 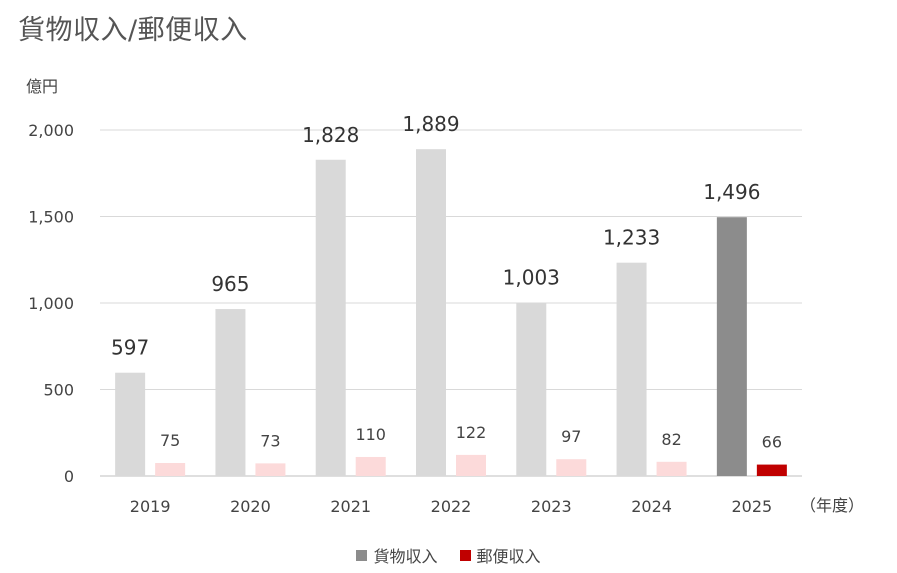 What do you see at coordinates (42, 86) in the screenshot?
I see `y-axis-unit: 億円` at bounding box center [42, 86].